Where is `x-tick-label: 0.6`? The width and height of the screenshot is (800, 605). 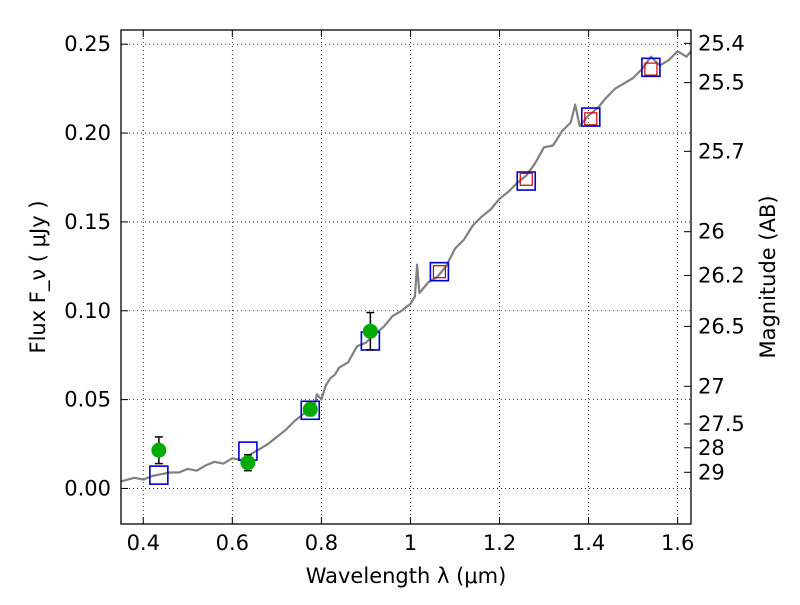
x-tick-label: 0.6 is located at coordinates (232, 543).